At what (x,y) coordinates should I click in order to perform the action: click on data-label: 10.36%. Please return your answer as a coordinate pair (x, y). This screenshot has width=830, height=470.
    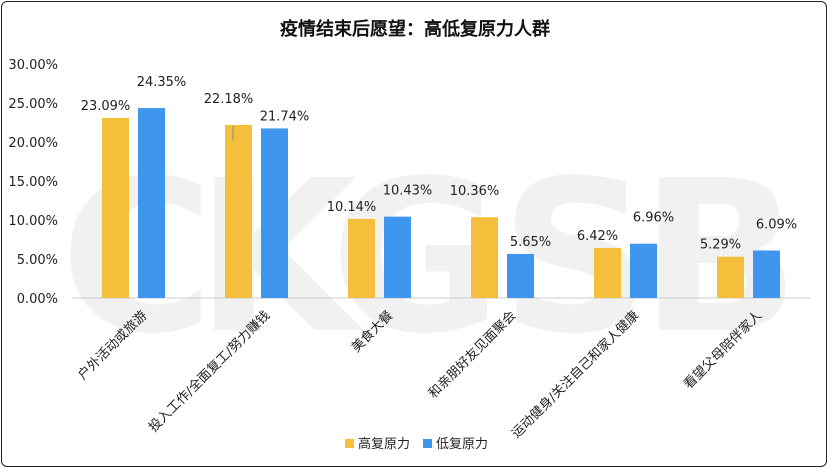
    Looking at the image, I should click on (475, 191).